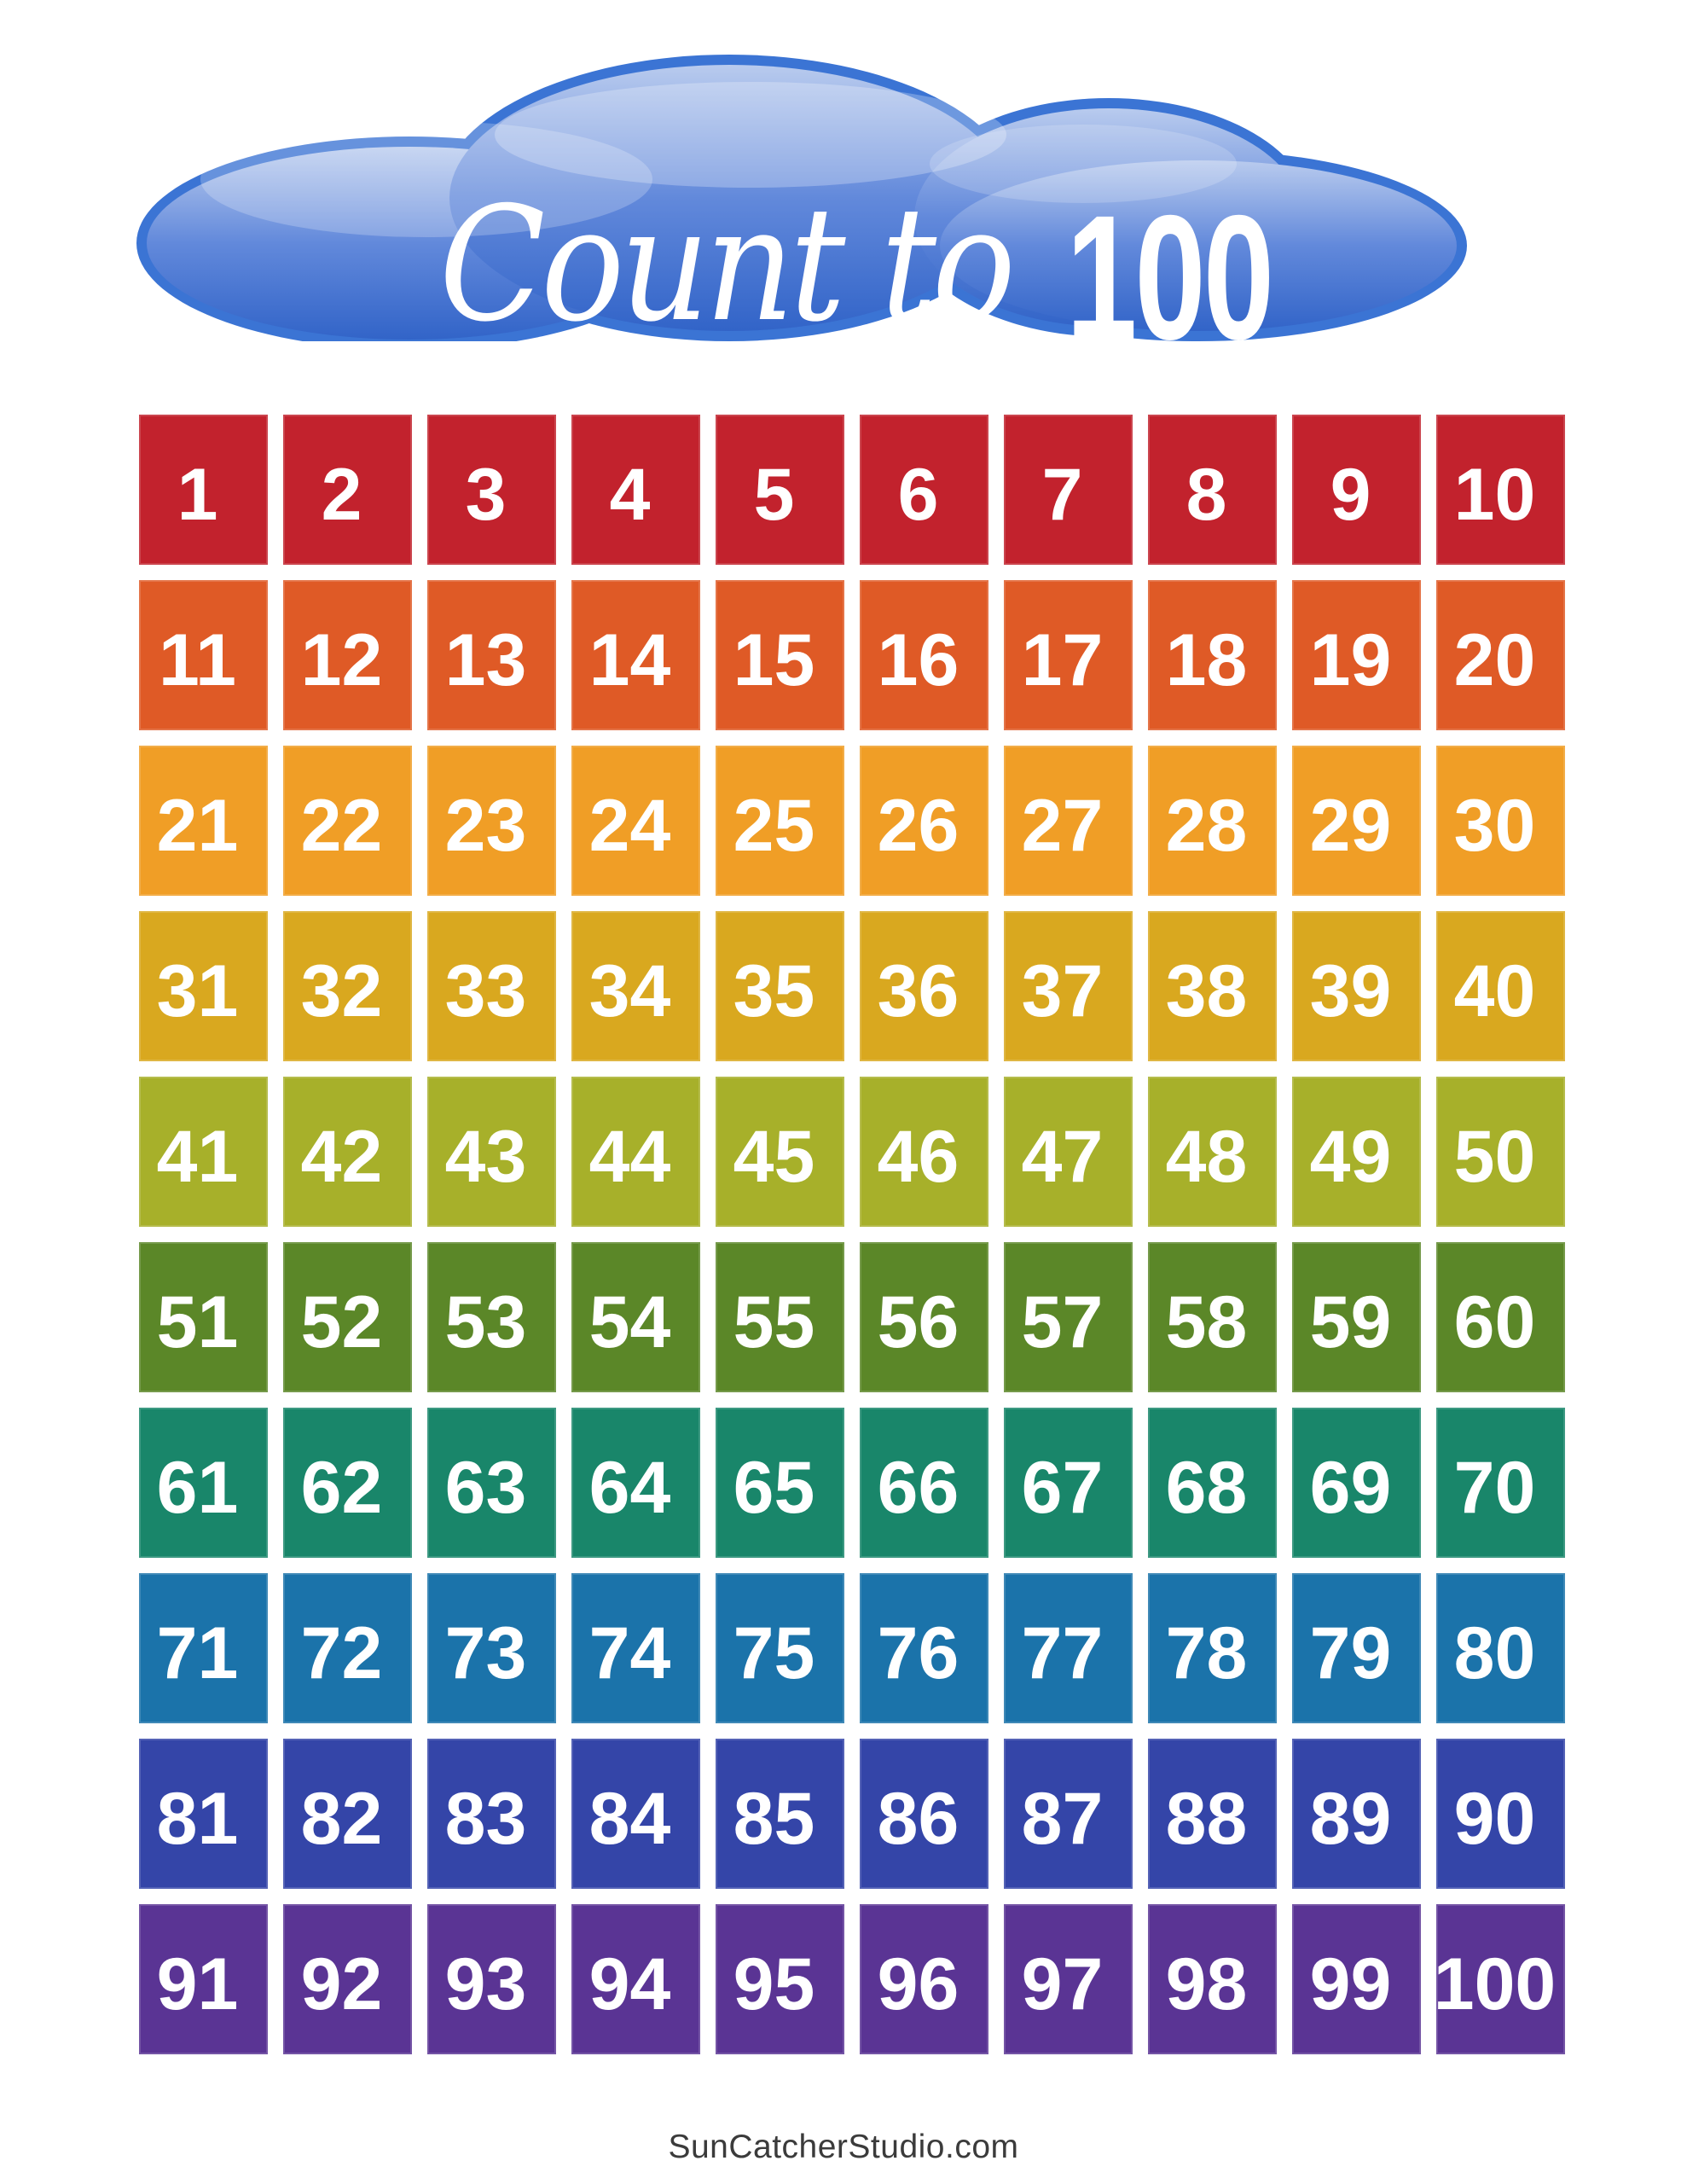 The width and height of the screenshot is (1687, 2184). I want to click on grid-cell-70: 70, so click(1501, 1483).